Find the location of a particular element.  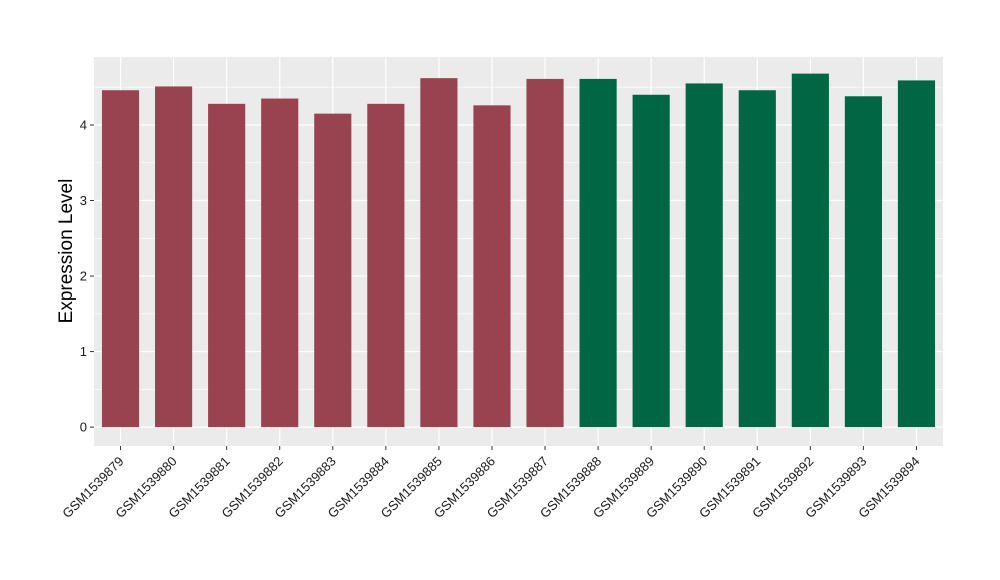

bar-gsm1539882 is located at coordinates (280, 263).